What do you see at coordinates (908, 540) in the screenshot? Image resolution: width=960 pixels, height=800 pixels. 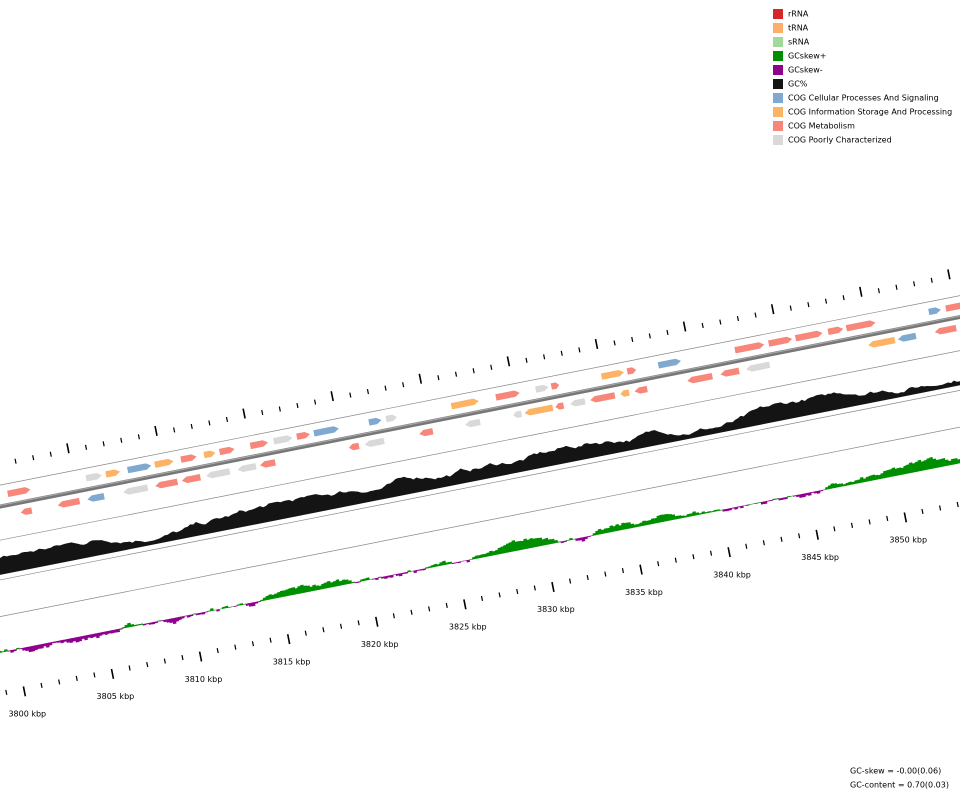 I see `scale-label: 3850 kbp` at bounding box center [908, 540].